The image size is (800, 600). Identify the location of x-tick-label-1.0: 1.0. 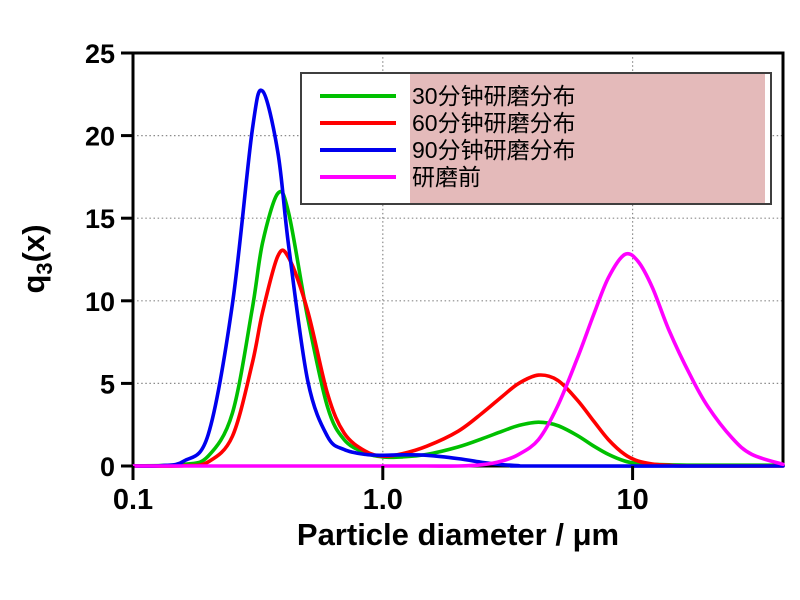
(383, 500).